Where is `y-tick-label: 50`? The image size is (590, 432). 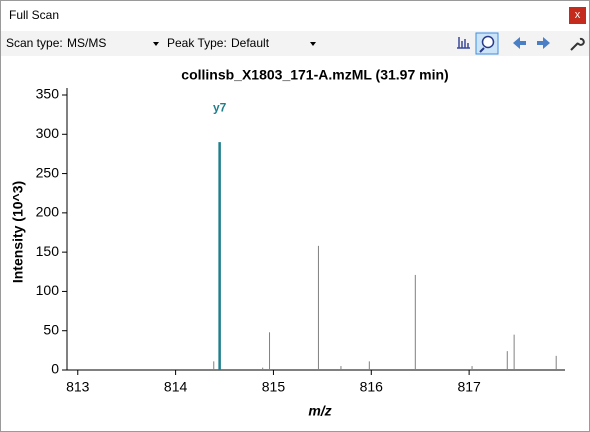
y-tick-label: 50 is located at coordinates (51, 329).